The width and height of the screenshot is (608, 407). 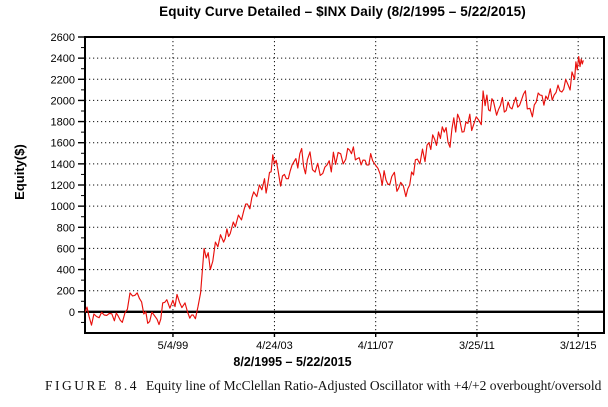 What do you see at coordinates (578, 346) in the screenshot?
I see `x-tick-label: 3/12/15` at bounding box center [578, 346].